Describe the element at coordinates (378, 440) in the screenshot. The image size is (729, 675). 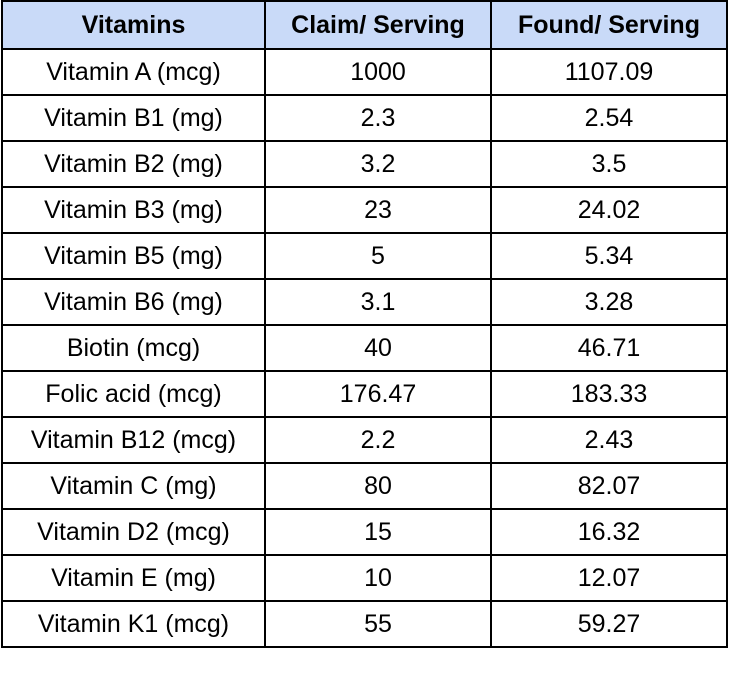
I see `claim-value-cell: 2.2` at that location.